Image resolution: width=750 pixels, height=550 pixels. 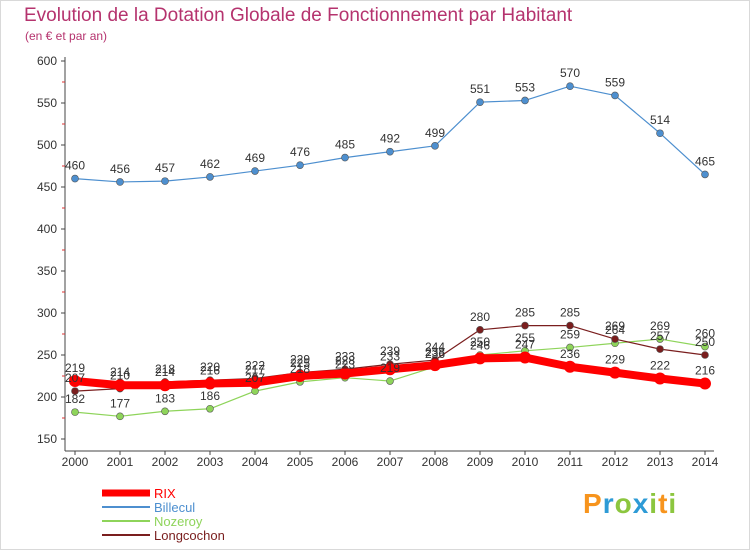 I want to click on legend-label-billecul: Billecul, so click(x=174, y=507).